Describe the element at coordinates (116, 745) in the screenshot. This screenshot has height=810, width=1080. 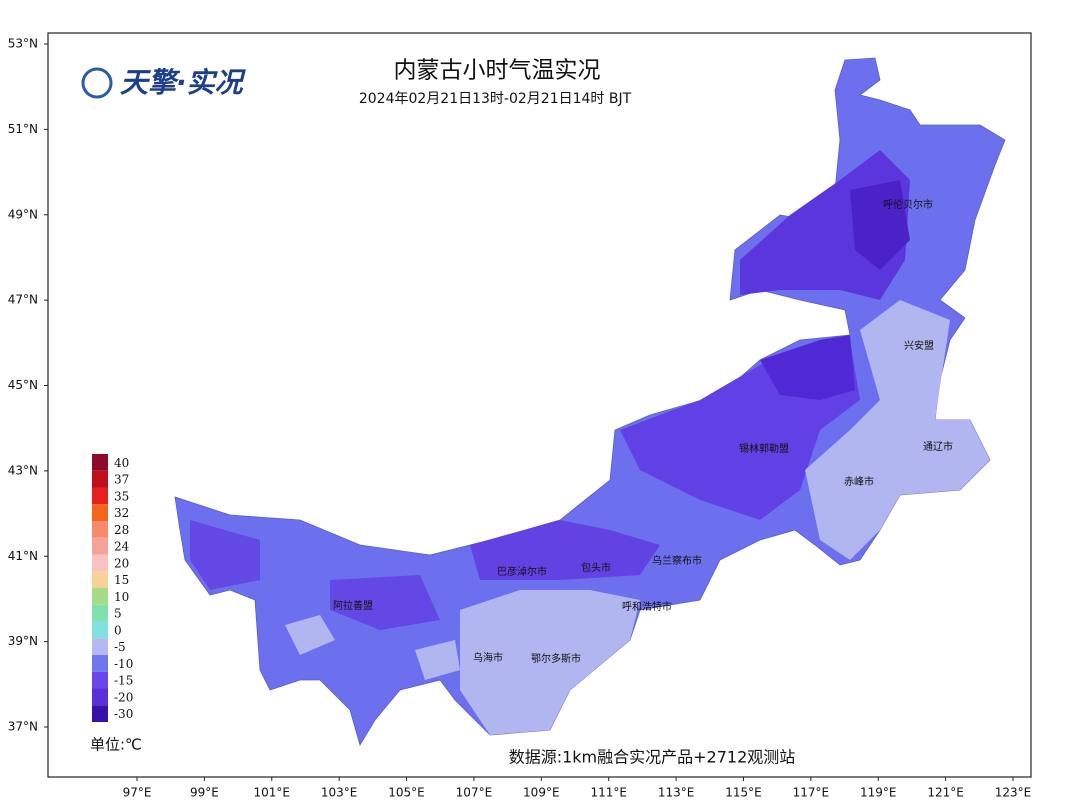
I see `unit-label: 单位:℃` at that location.